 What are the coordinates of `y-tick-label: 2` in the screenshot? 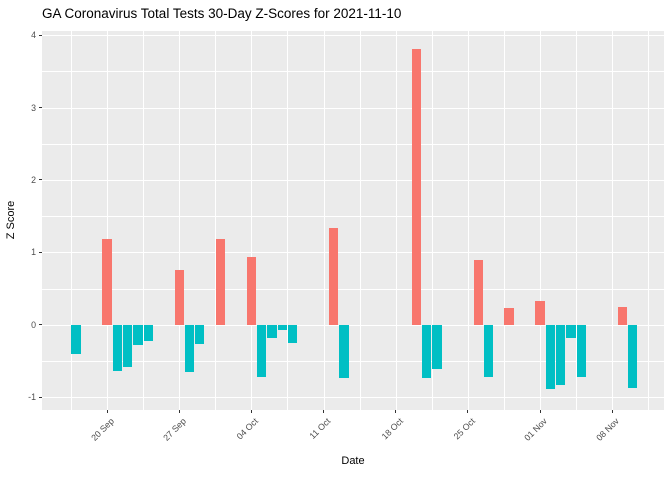 It's located at (33, 179).